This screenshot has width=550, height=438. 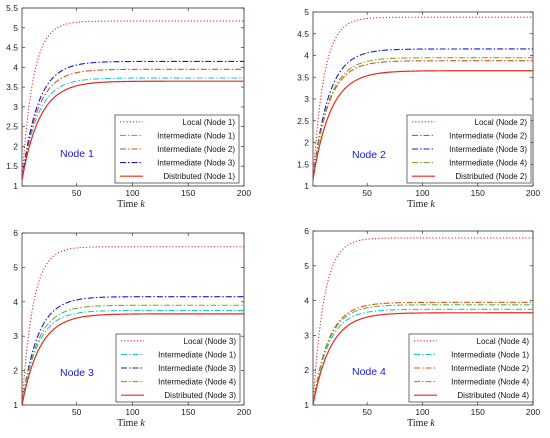 What do you see at coordinates (199, 176) in the screenshot?
I see `legend-entry-5: Distributed (Node 1)` at bounding box center [199, 176].